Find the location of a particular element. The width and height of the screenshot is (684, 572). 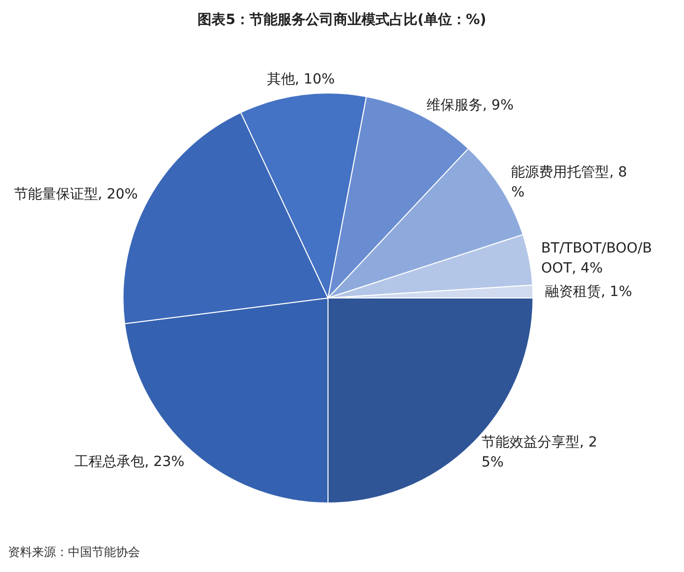

slice-label: 能源费用托管型, 8% is located at coordinates (569, 182).